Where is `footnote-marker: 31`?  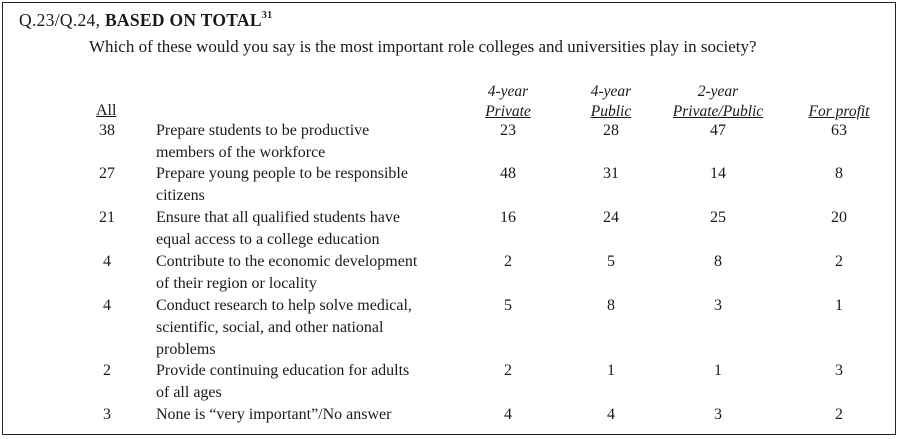 footnote-marker: 31 is located at coordinates (267, 15).